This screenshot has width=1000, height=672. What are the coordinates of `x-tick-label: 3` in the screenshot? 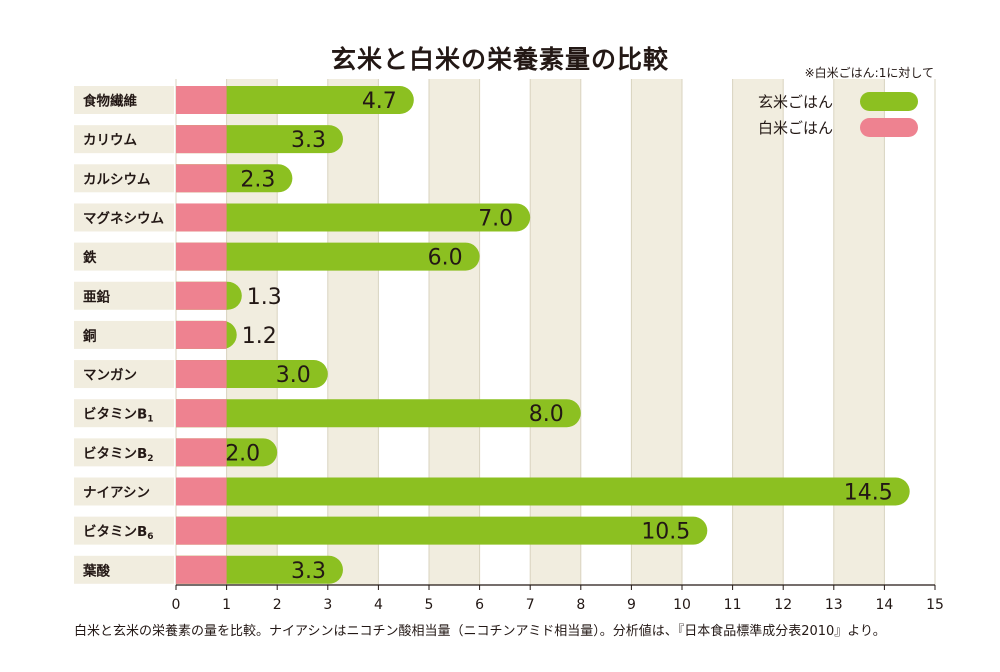 It's located at (327, 605).